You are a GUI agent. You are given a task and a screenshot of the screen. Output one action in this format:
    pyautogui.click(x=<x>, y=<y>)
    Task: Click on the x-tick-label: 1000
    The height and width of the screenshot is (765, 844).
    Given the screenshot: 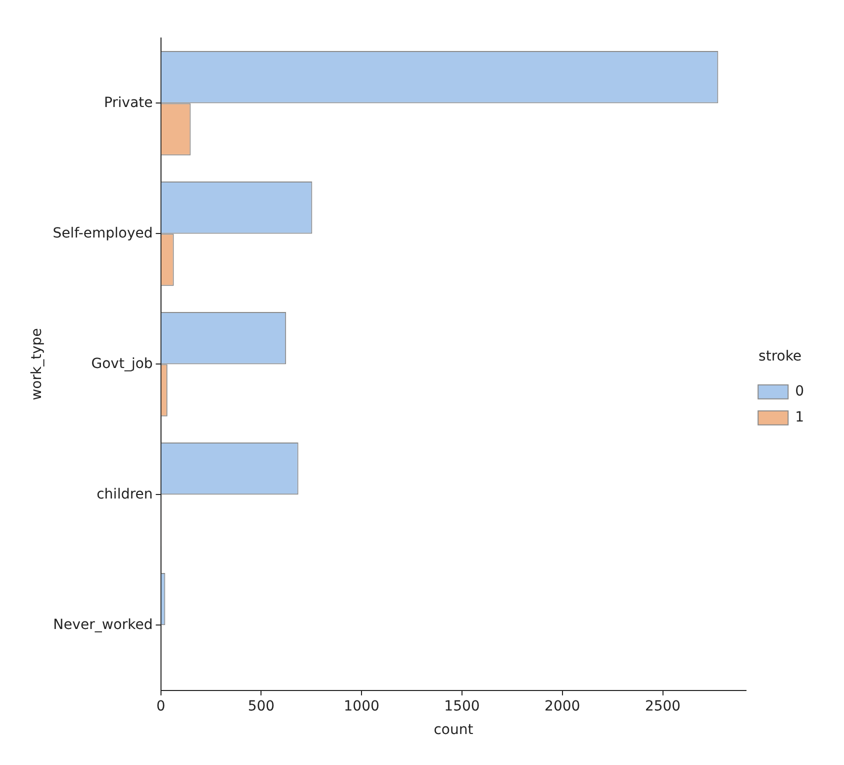 What is the action you would take?
    pyautogui.click(x=362, y=706)
    